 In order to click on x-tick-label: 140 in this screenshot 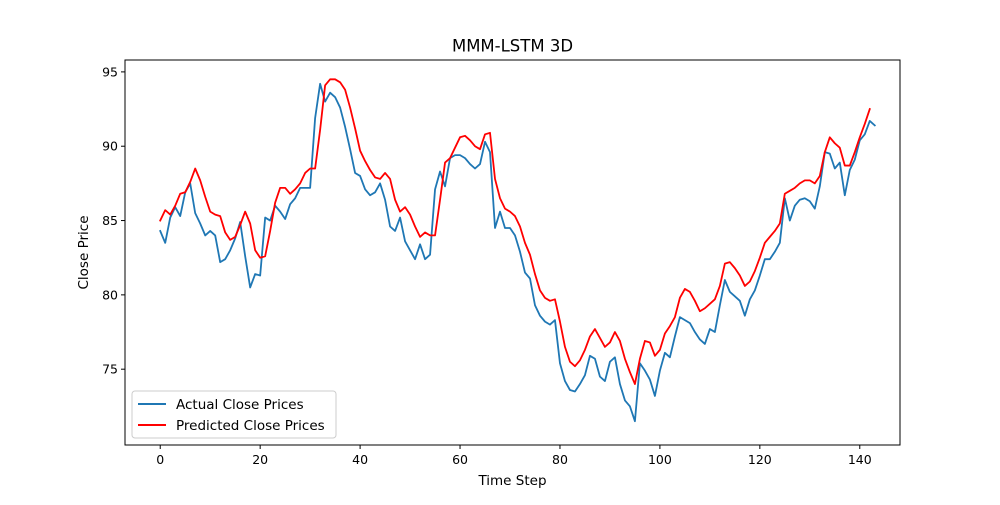, I will do `click(860, 459)`.